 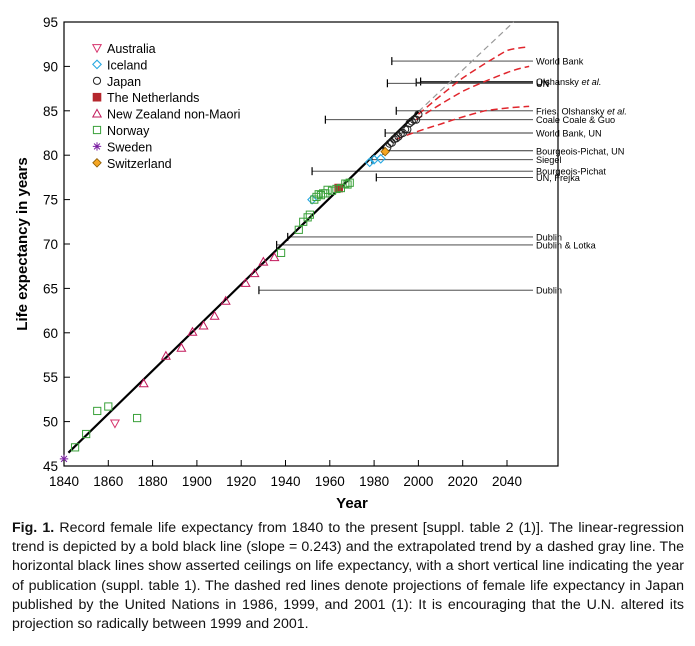 I want to click on x-tick-label: 2040, so click(x=507, y=481).